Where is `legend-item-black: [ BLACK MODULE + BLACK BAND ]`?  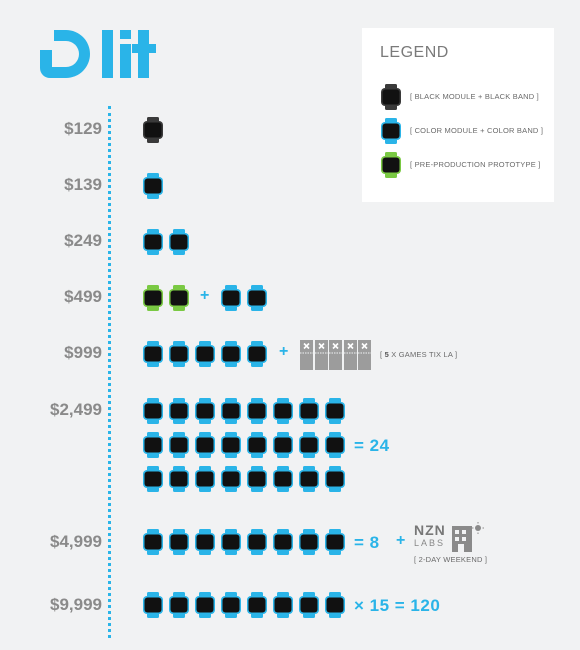 legend-item-black: [ BLACK MODULE + BLACK BAND ] is located at coordinates (465, 98).